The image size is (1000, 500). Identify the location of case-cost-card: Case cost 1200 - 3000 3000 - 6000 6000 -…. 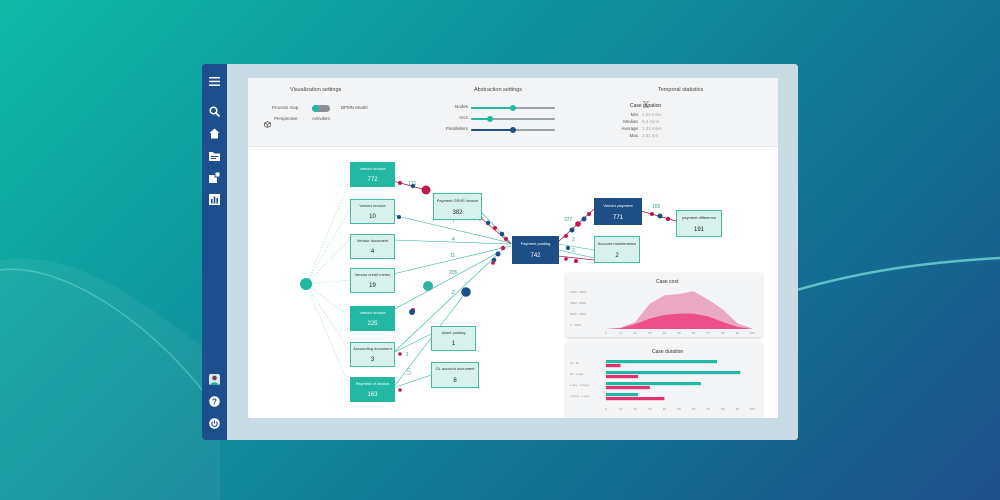
(664, 305).